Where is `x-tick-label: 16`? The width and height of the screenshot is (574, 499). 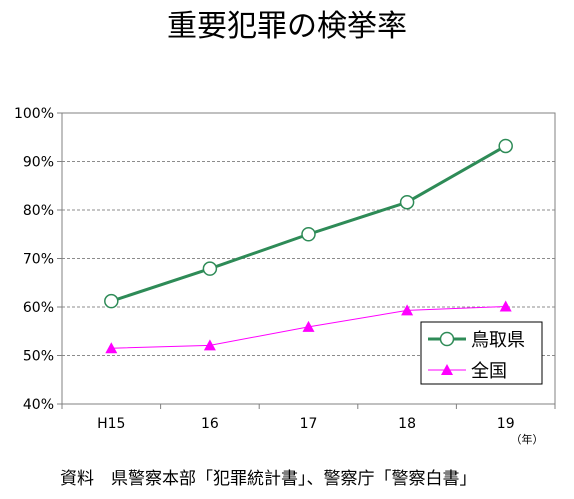
x-tick-label: 16 is located at coordinates (210, 424).